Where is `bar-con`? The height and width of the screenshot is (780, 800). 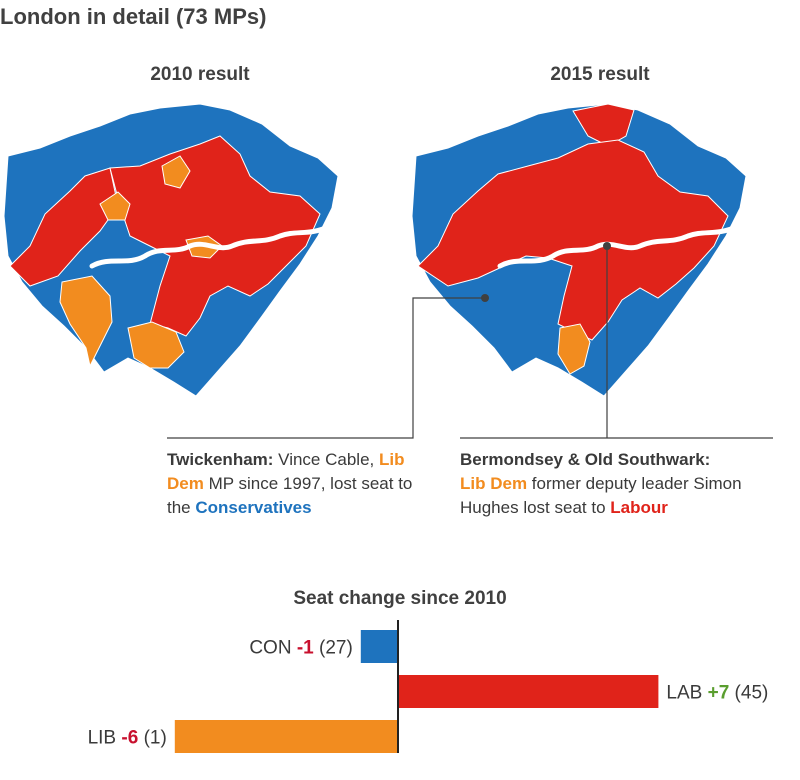 bar-con is located at coordinates (379, 646).